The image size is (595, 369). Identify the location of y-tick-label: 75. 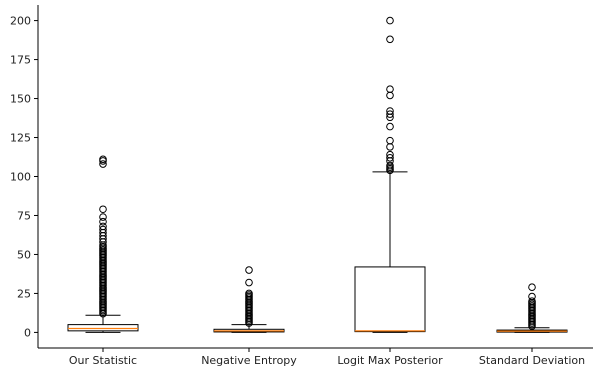
(24, 215).